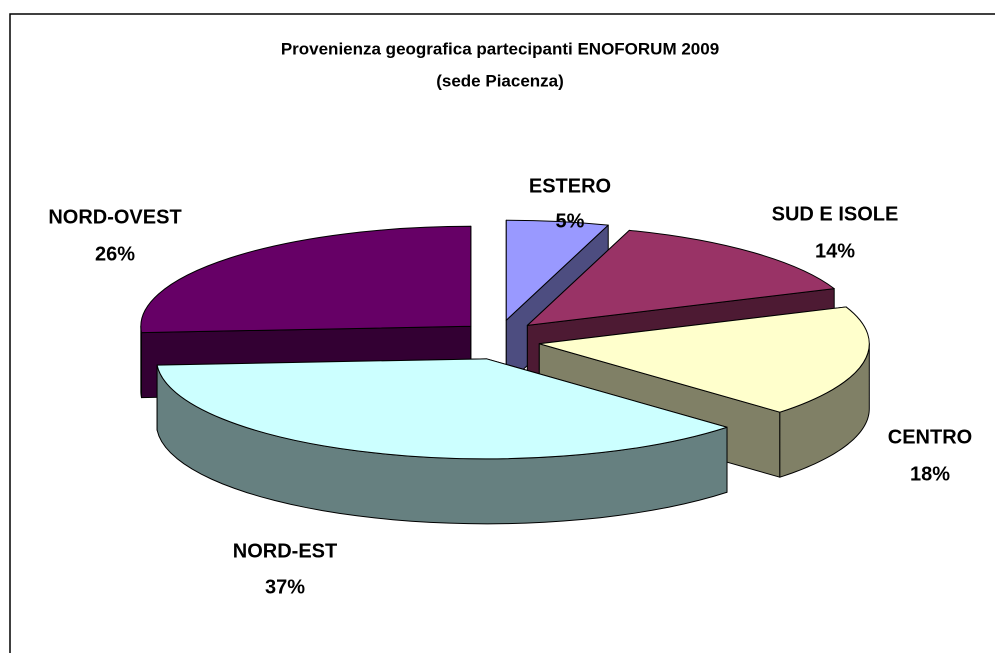  I want to click on chart-subtitle: (sede Piacenza), so click(500, 80).